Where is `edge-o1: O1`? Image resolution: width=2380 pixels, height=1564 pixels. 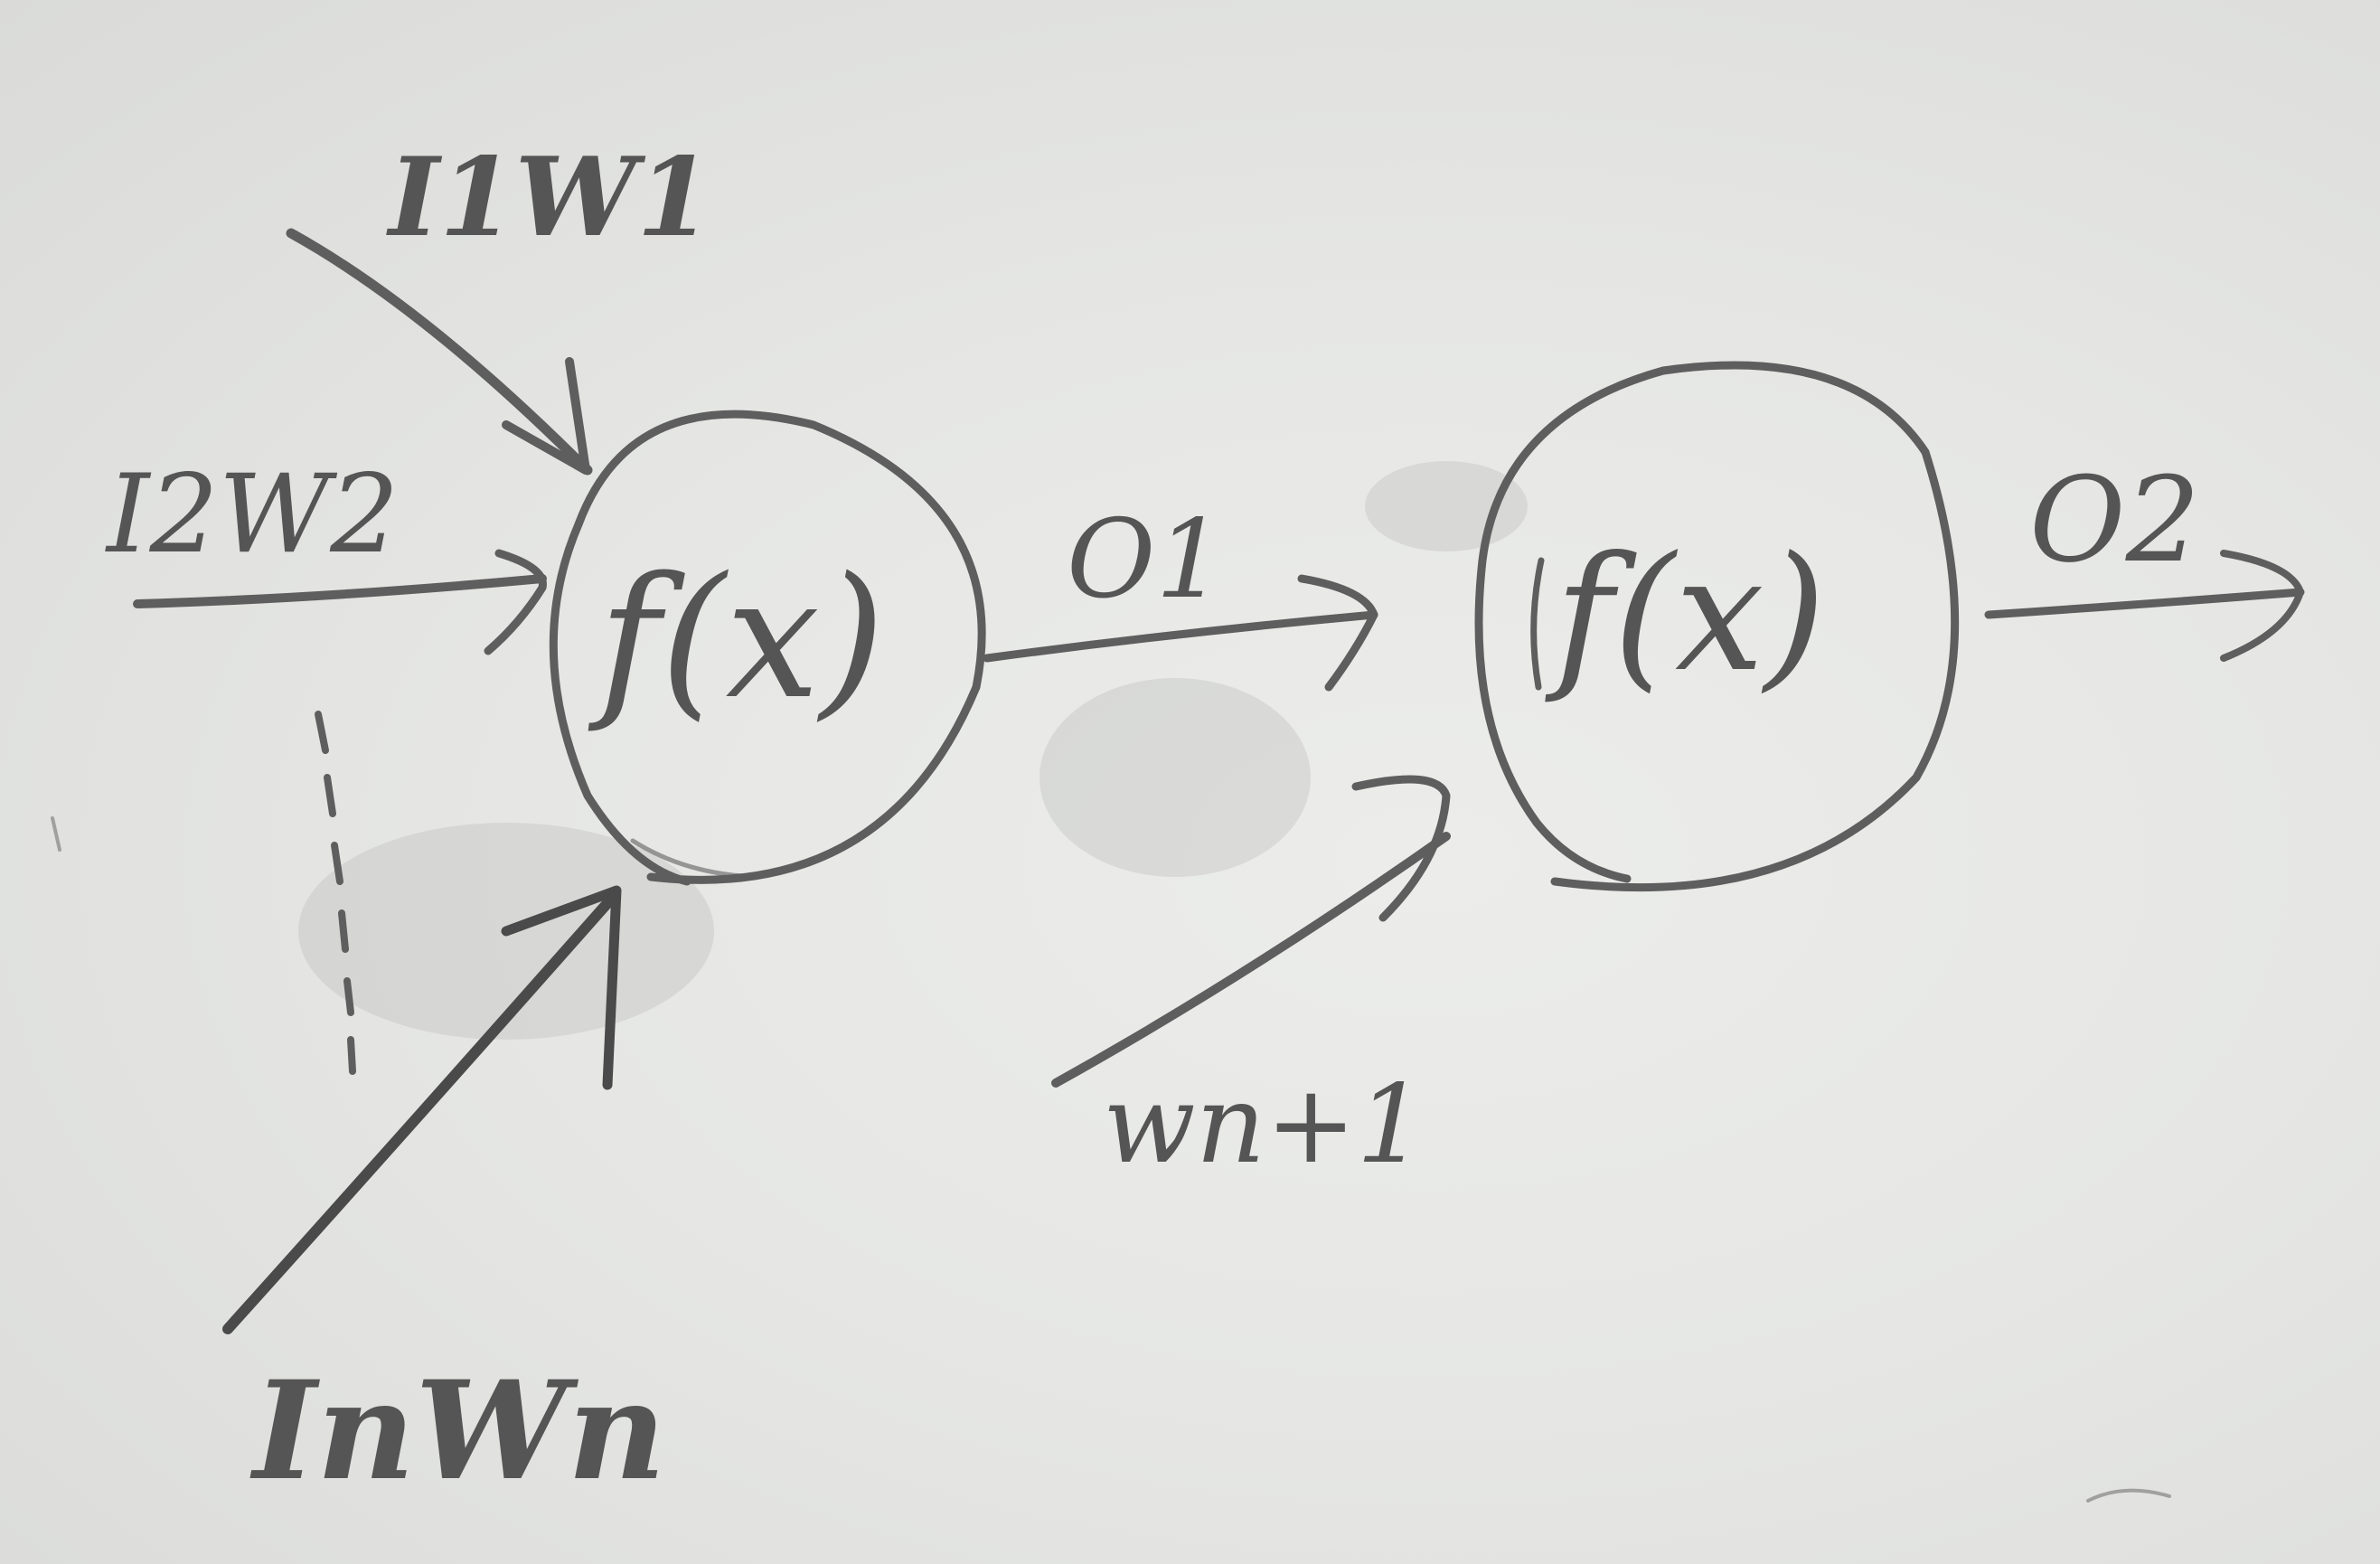
edge-o1: O1 is located at coordinates (1180, 594).